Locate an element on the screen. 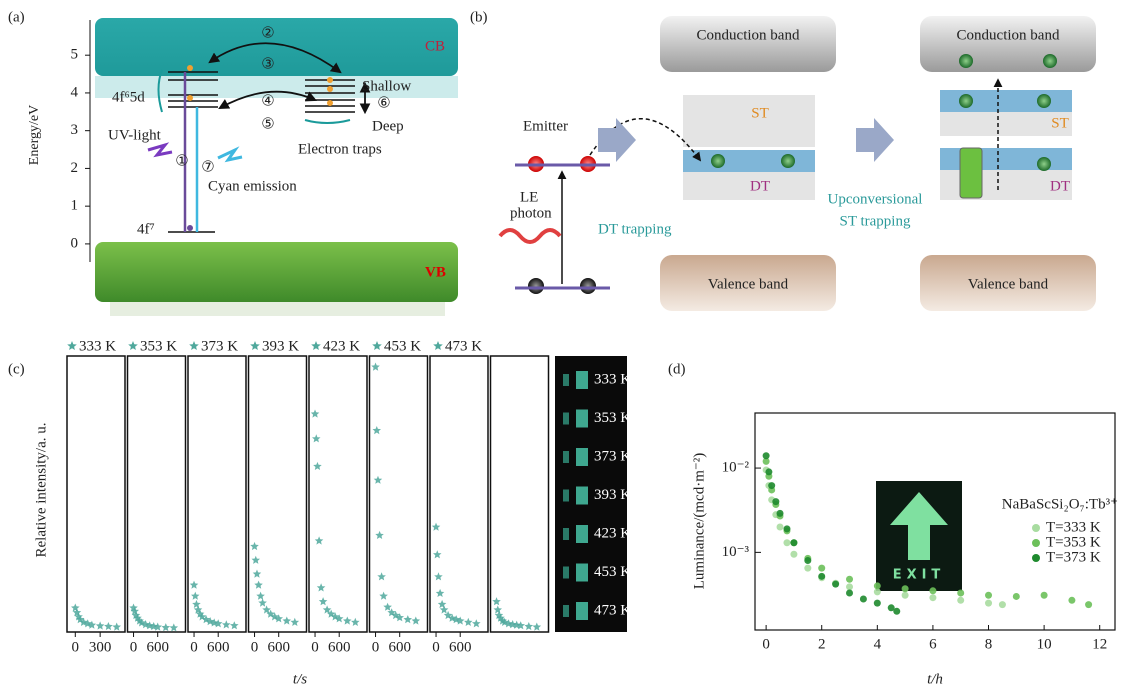 This screenshot has height=690, width=1123. legend-label: 373 K is located at coordinates (219, 346).